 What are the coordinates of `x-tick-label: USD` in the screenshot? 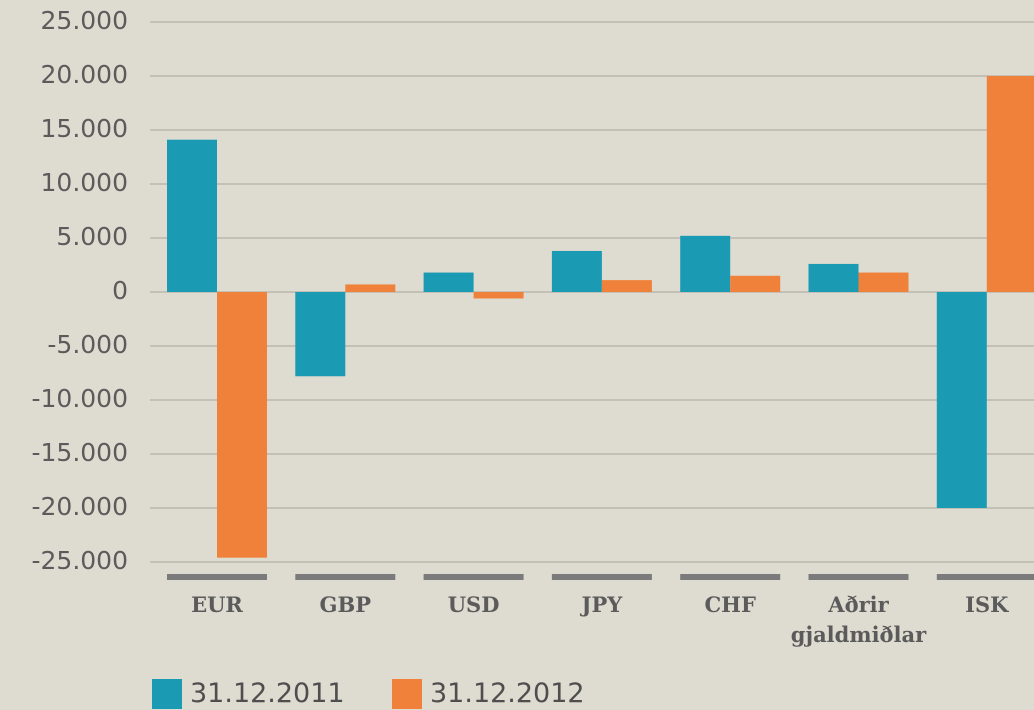 It's located at (473, 604).